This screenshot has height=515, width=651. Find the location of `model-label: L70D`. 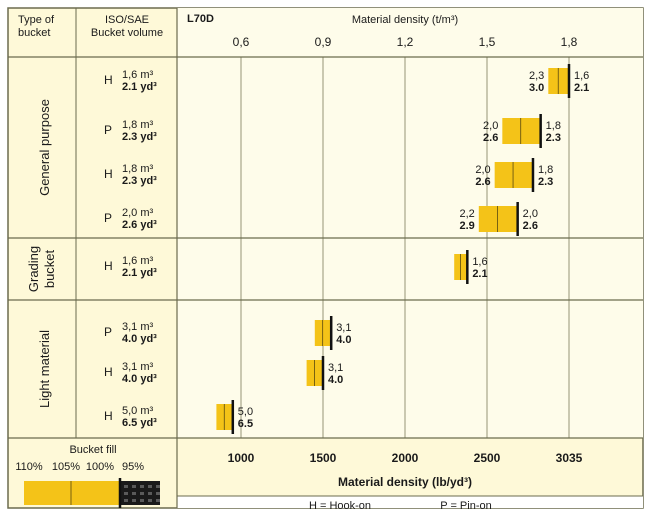

model-label: L70D is located at coordinates (200, 19).